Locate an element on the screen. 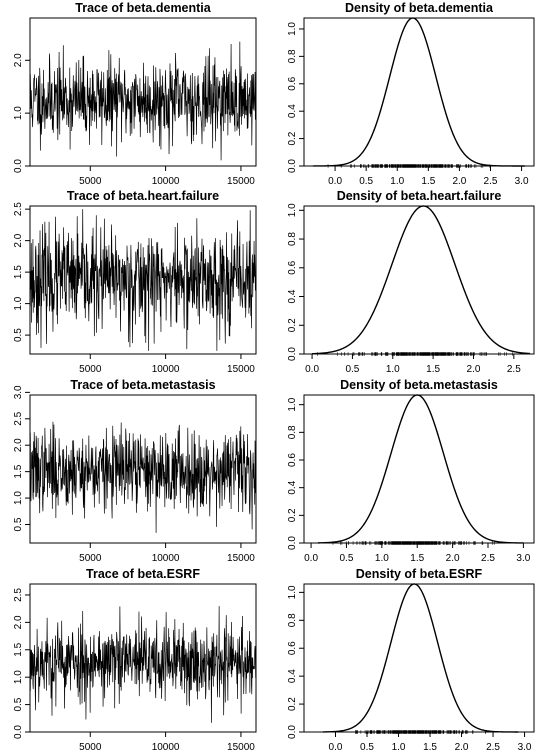 The height and width of the screenshot is (756, 550). chart-title: Density of beta.ESRF is located at coordinates (419, 574).